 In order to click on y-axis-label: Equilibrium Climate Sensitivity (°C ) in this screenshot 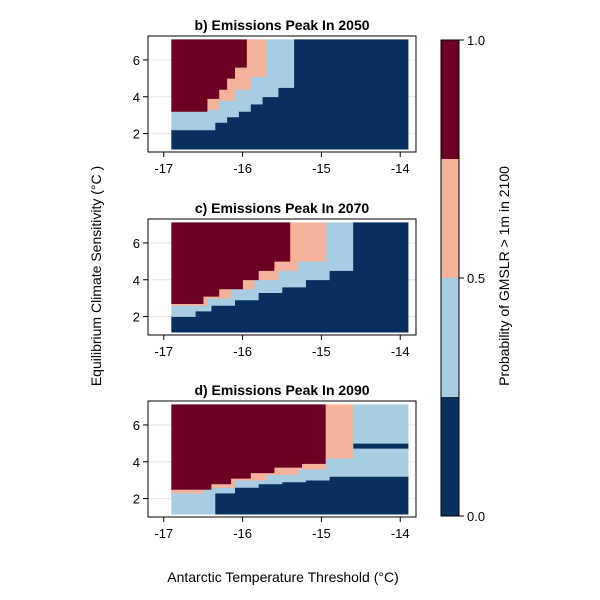, I will do `click(96, 276)`.